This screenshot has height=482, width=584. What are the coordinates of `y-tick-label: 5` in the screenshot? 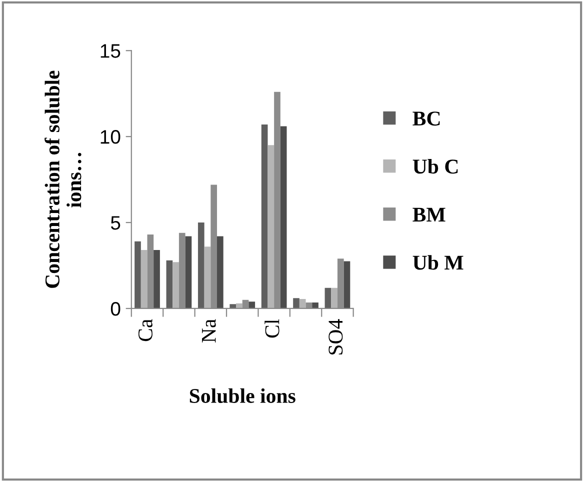 It's located at (115, 223).